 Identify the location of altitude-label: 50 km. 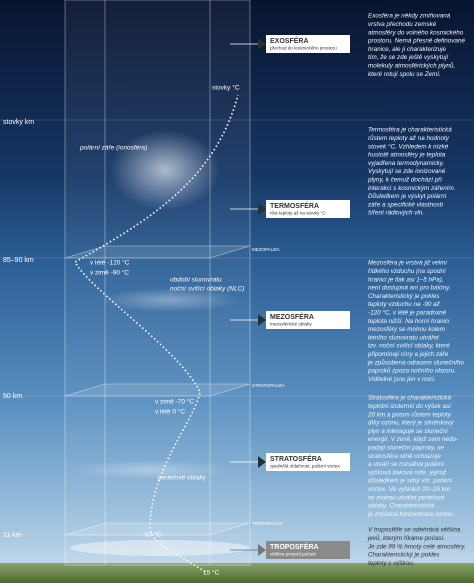
(12, 396).